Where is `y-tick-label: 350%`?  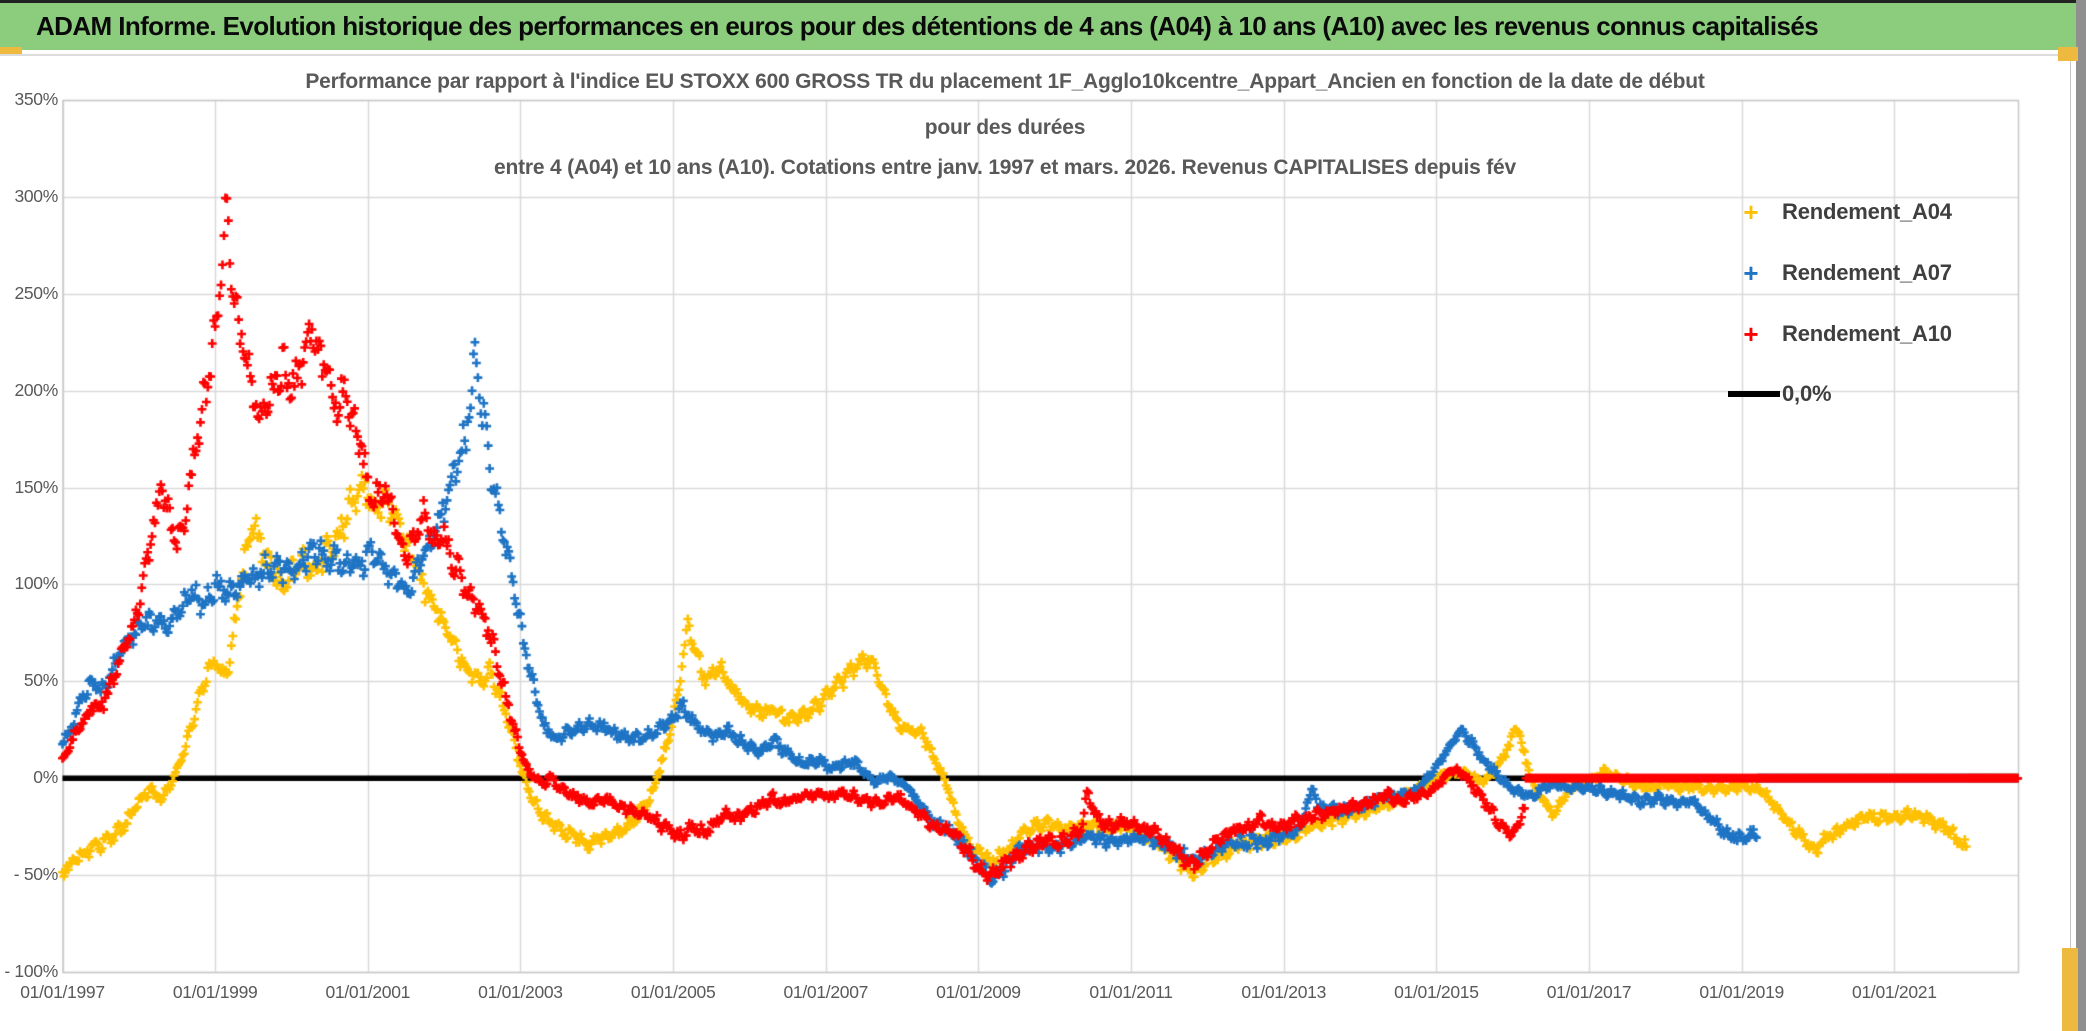 y-tick-label: 350% is located at coordinates (36, 99).